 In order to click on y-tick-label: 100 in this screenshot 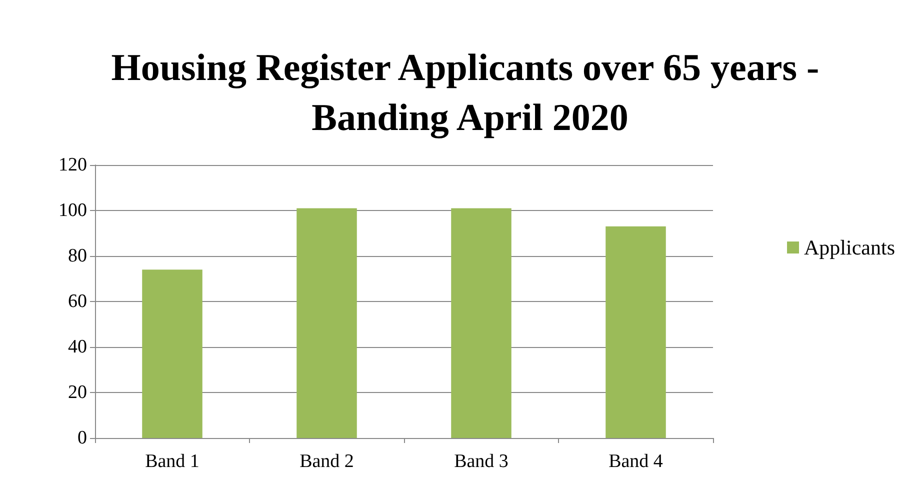, I will do `click(72, 210)`.